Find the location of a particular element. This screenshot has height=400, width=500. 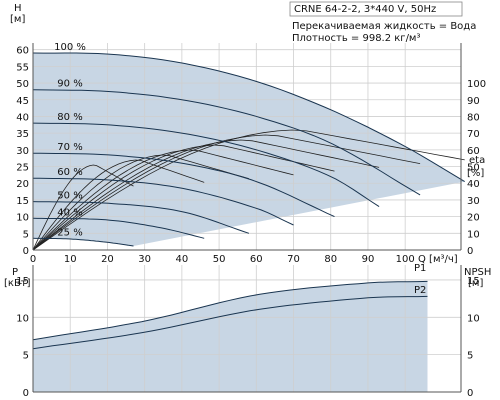

head-tick-label: 0 is located at coordinates (26, 251).